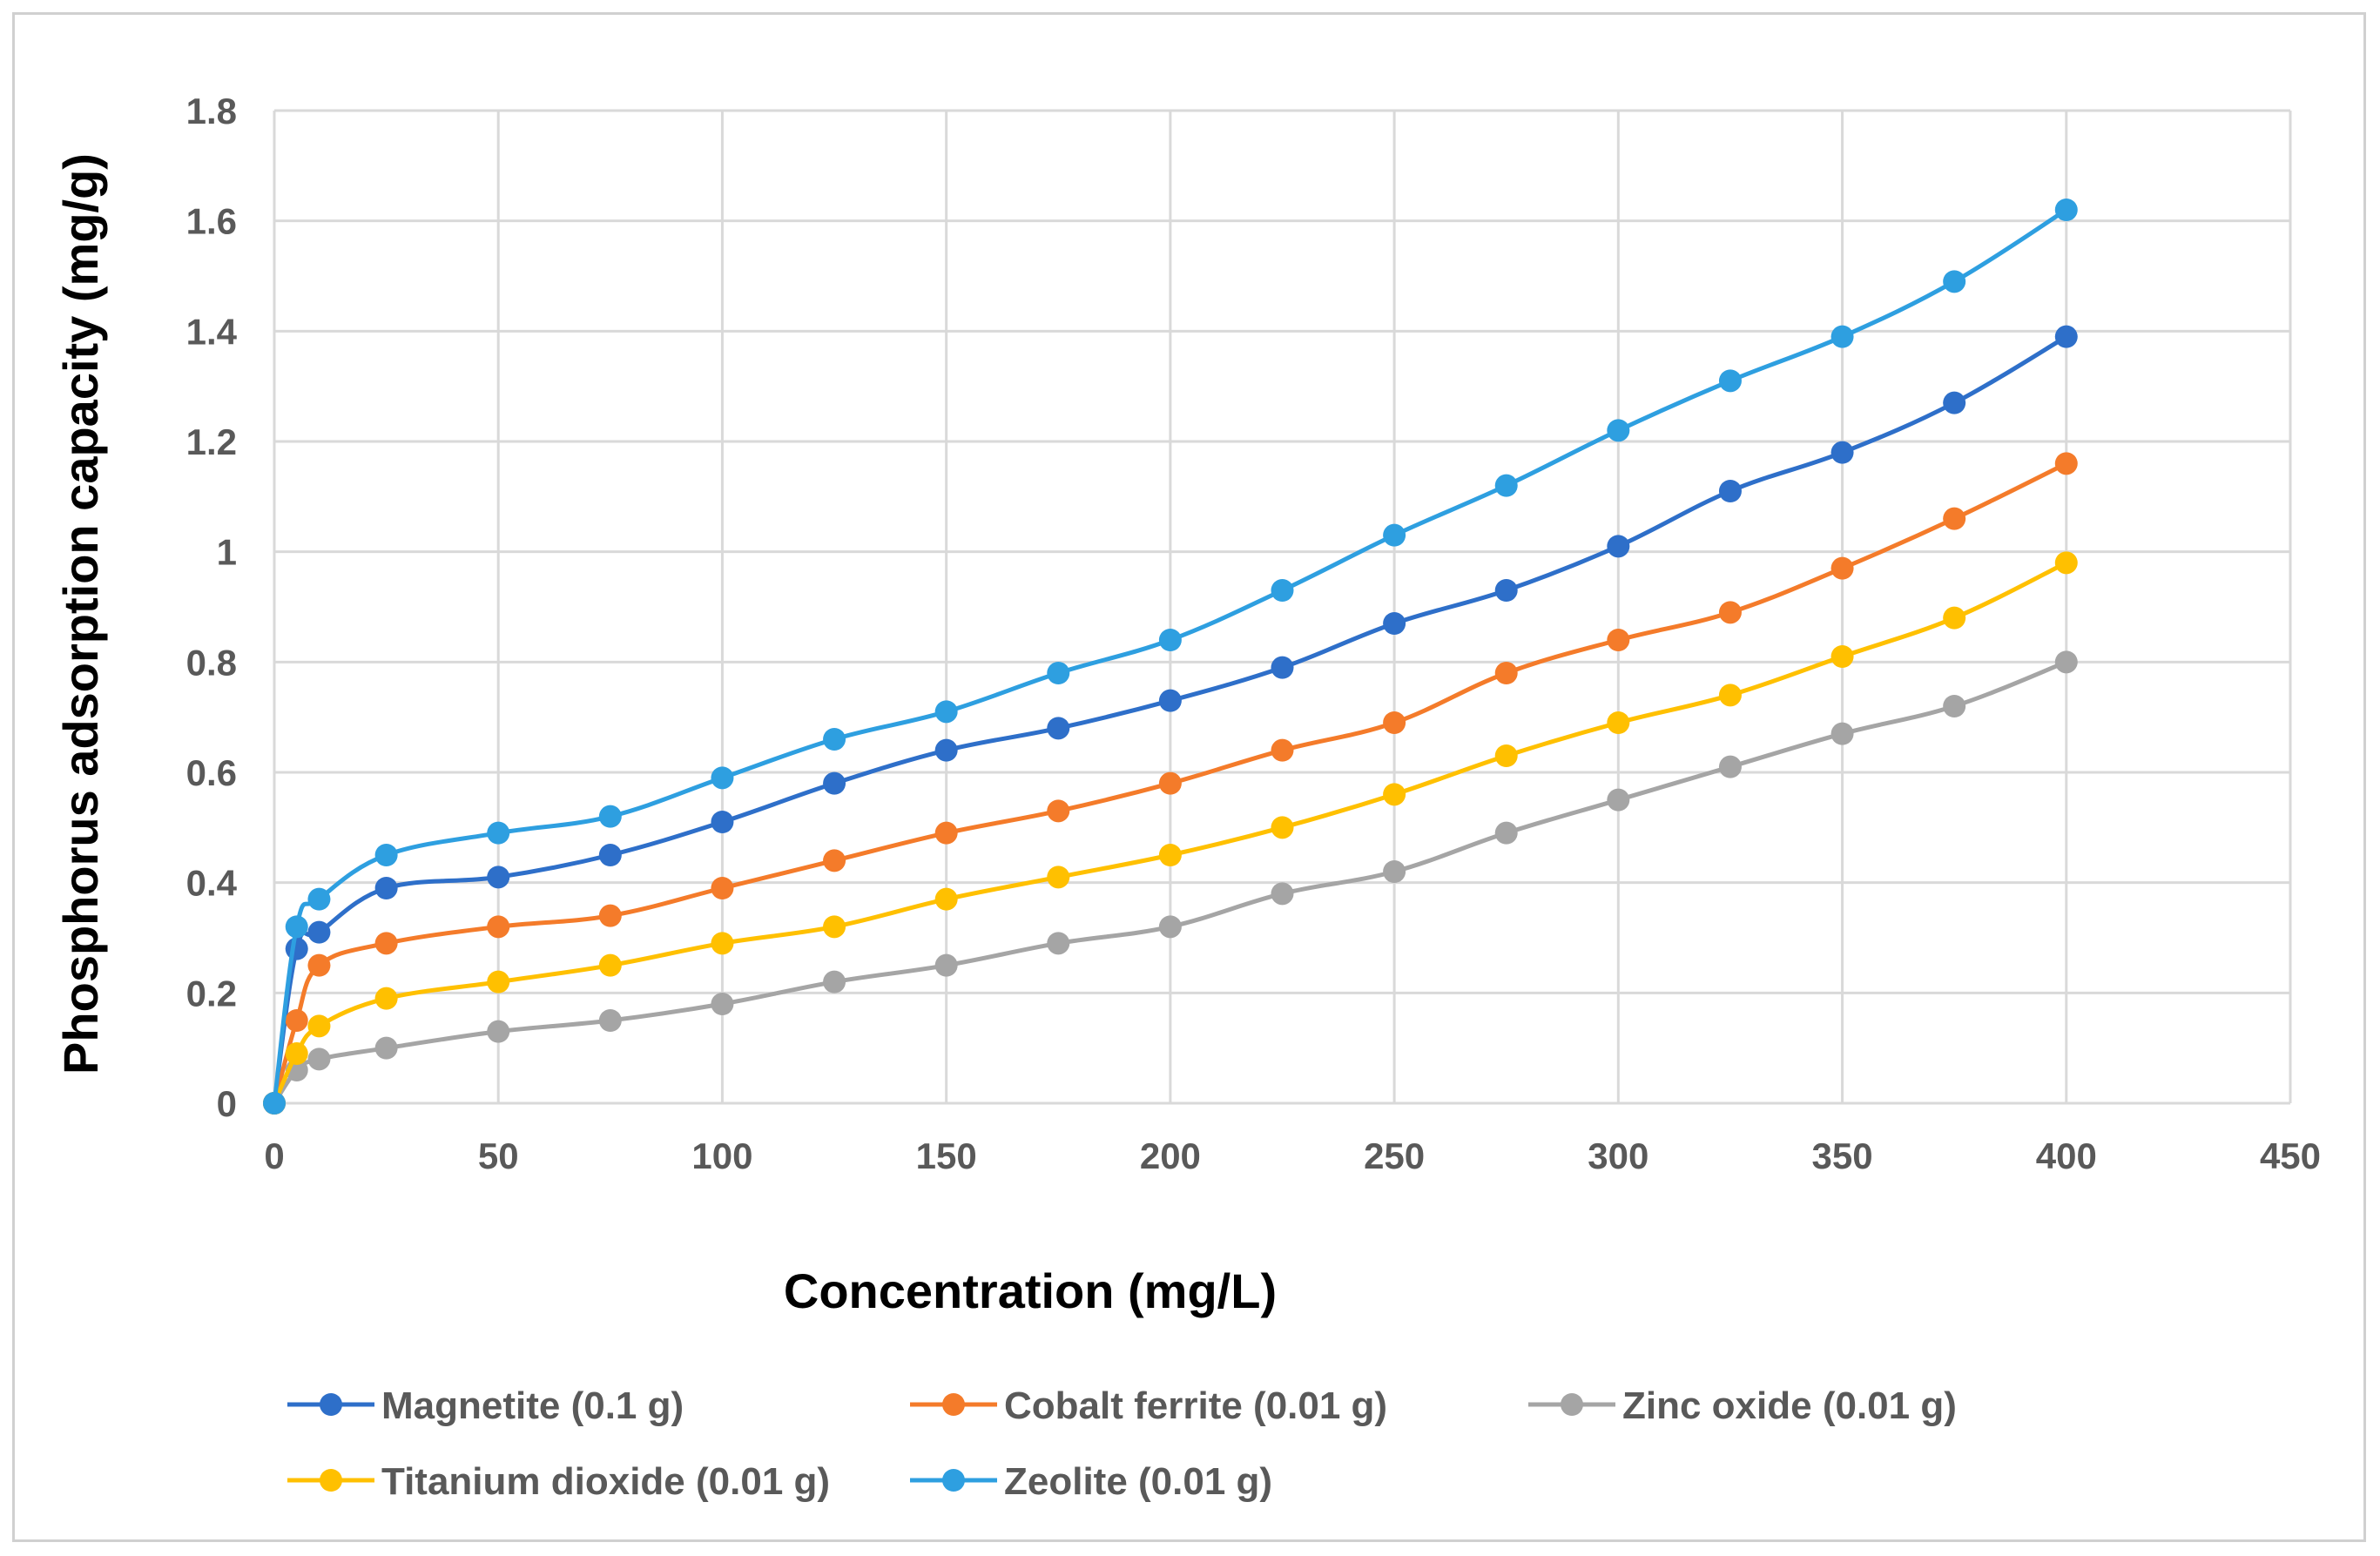 This screenshot has width=2380, height=1556. Describe the element at coordinates (211, 442) in the screenshot. I see `y-tick-label: 1.2` at that location.